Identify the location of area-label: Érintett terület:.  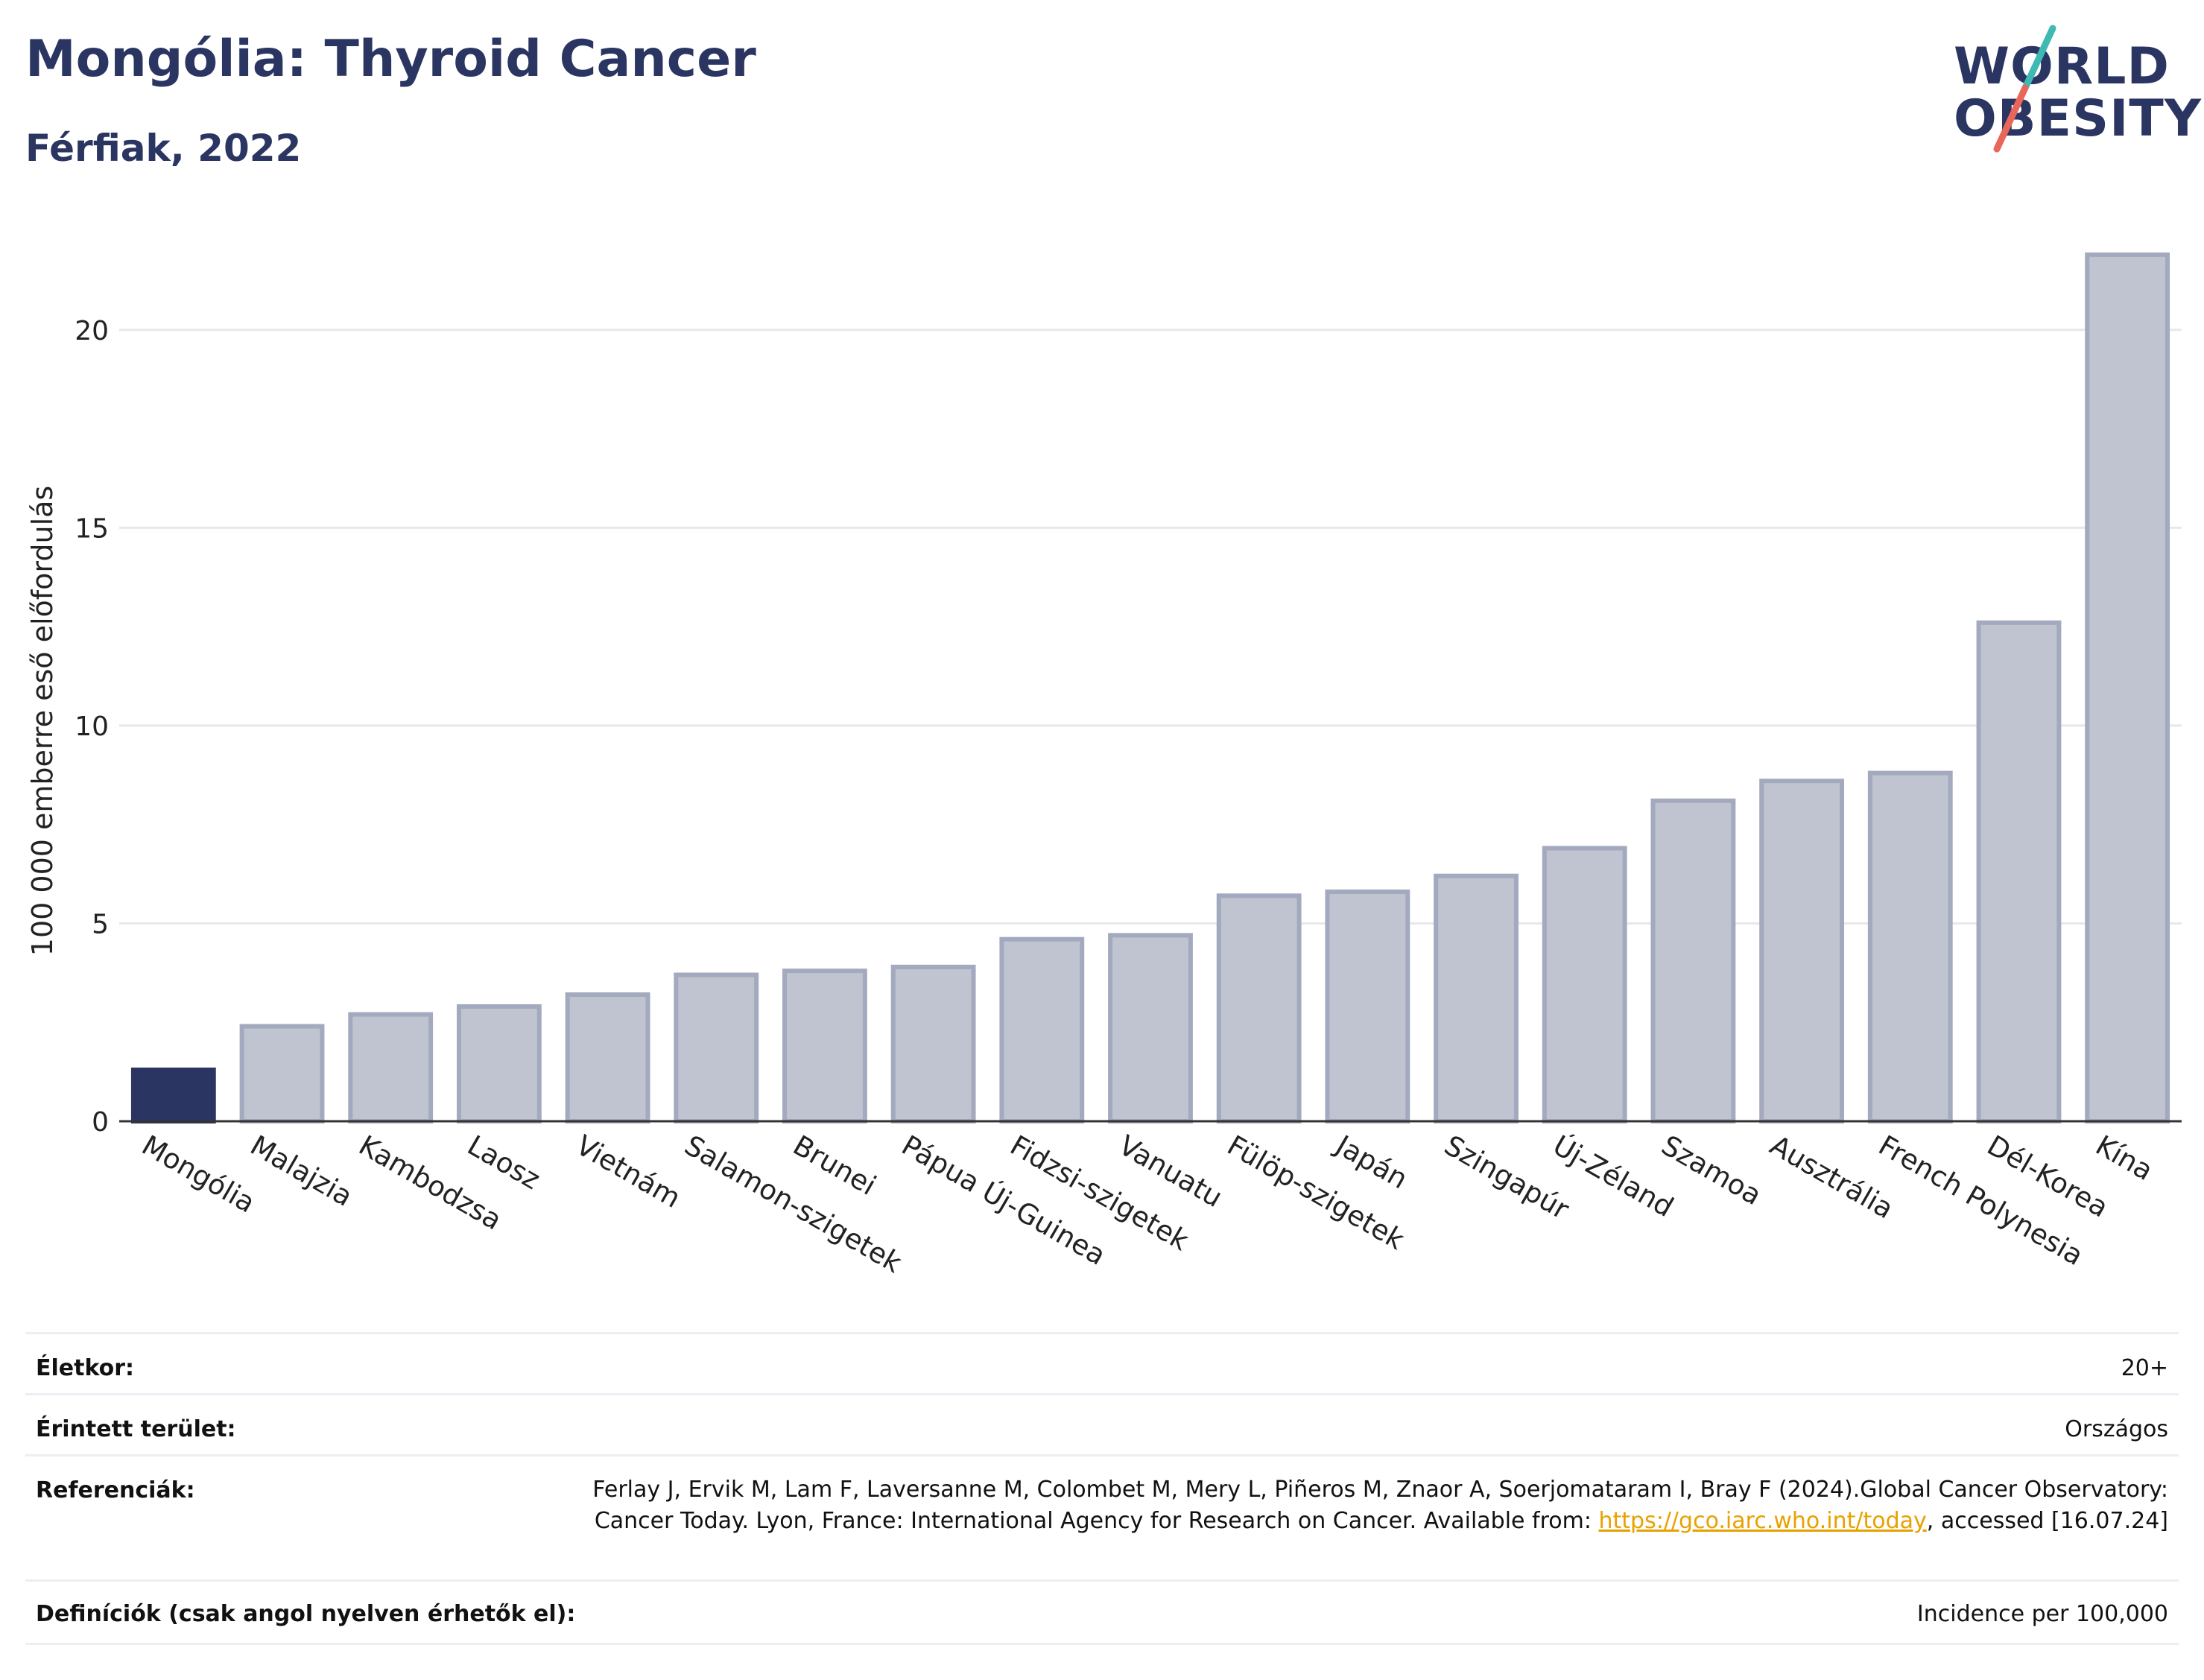
(136, 1429).